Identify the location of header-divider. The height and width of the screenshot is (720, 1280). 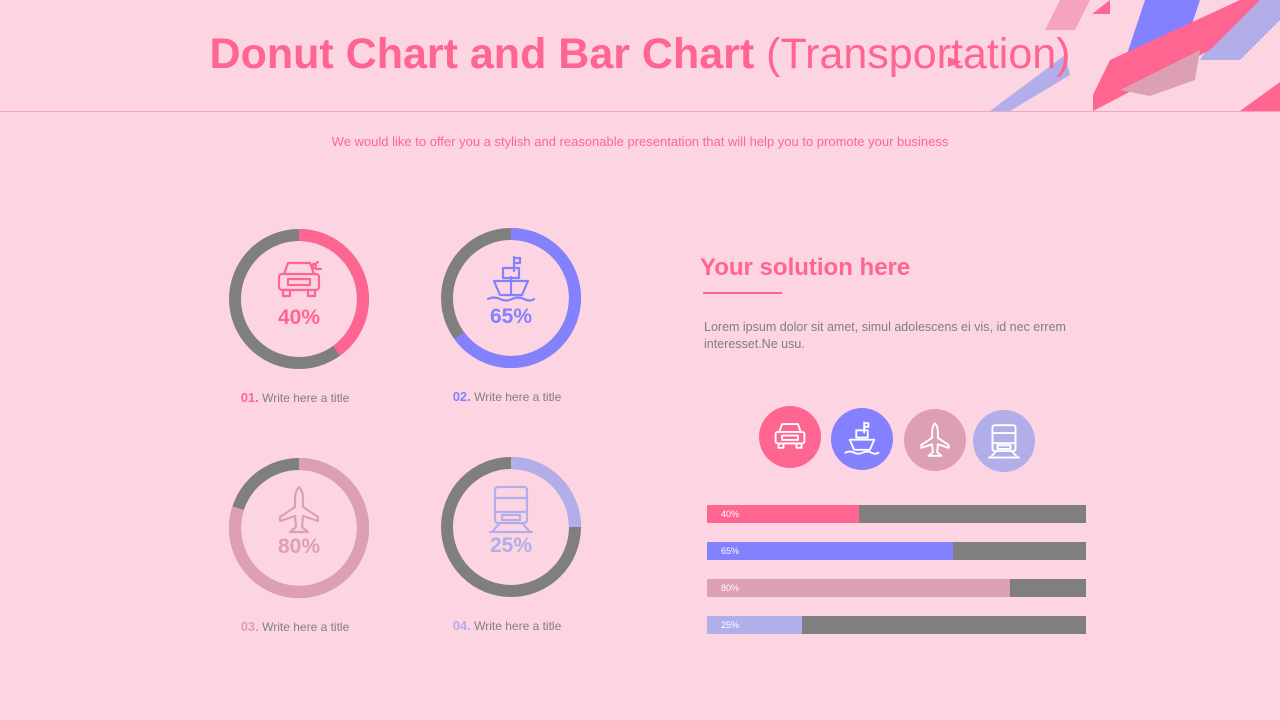
(640, 111).